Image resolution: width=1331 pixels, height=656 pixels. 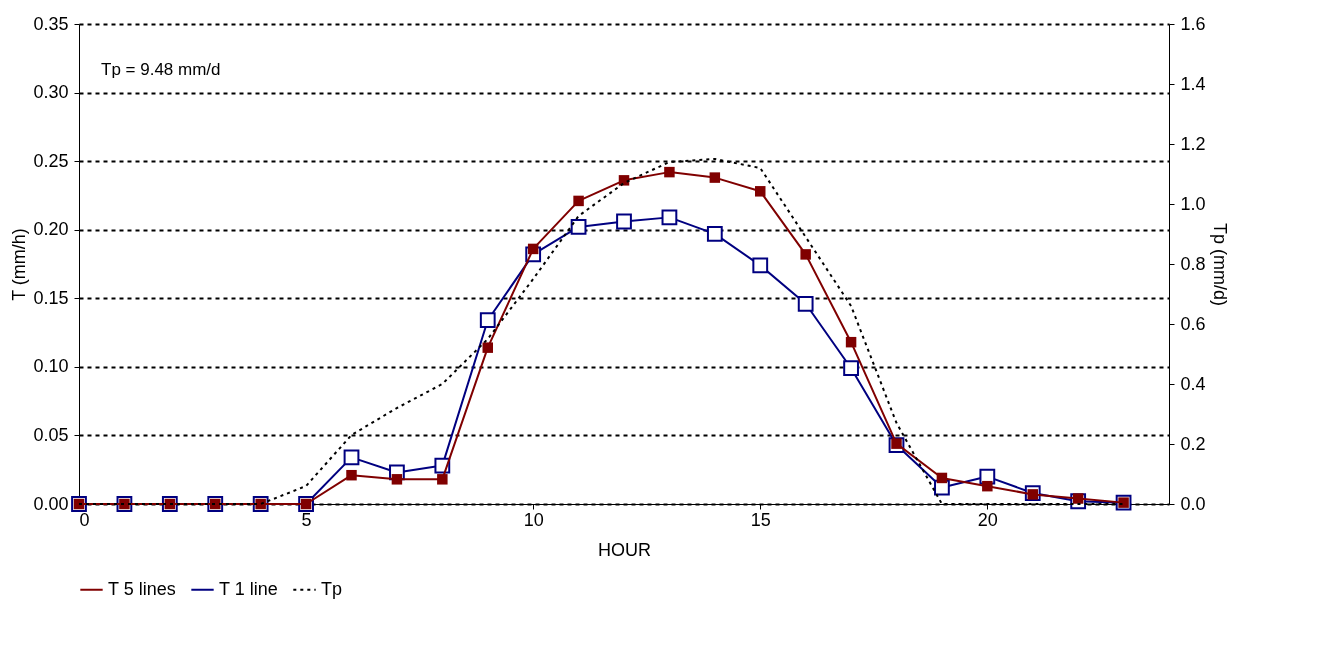 I want to click on x-tick-label: 10, so click(x=533, y=519).